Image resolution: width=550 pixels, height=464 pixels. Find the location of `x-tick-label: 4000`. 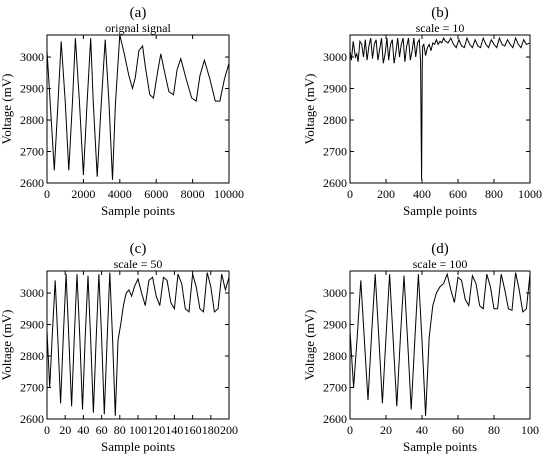

x-tick-label: 4000 is located at coordinates (120, 194).